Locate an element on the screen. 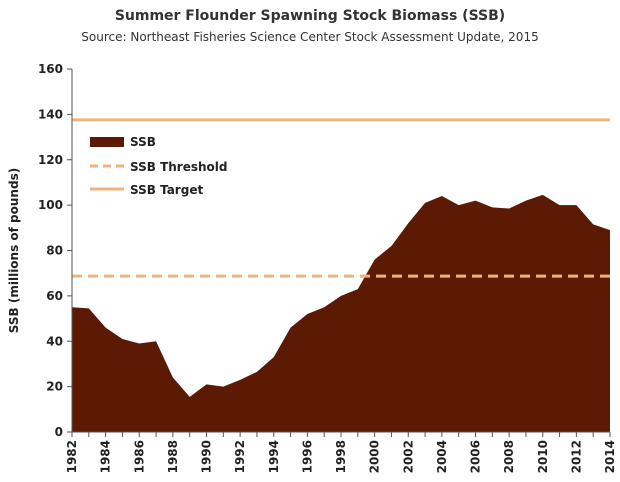 This screenshot has width=620, height=482. legend-label-threshold: SSB Threshold is located at coordinates (179, 167).